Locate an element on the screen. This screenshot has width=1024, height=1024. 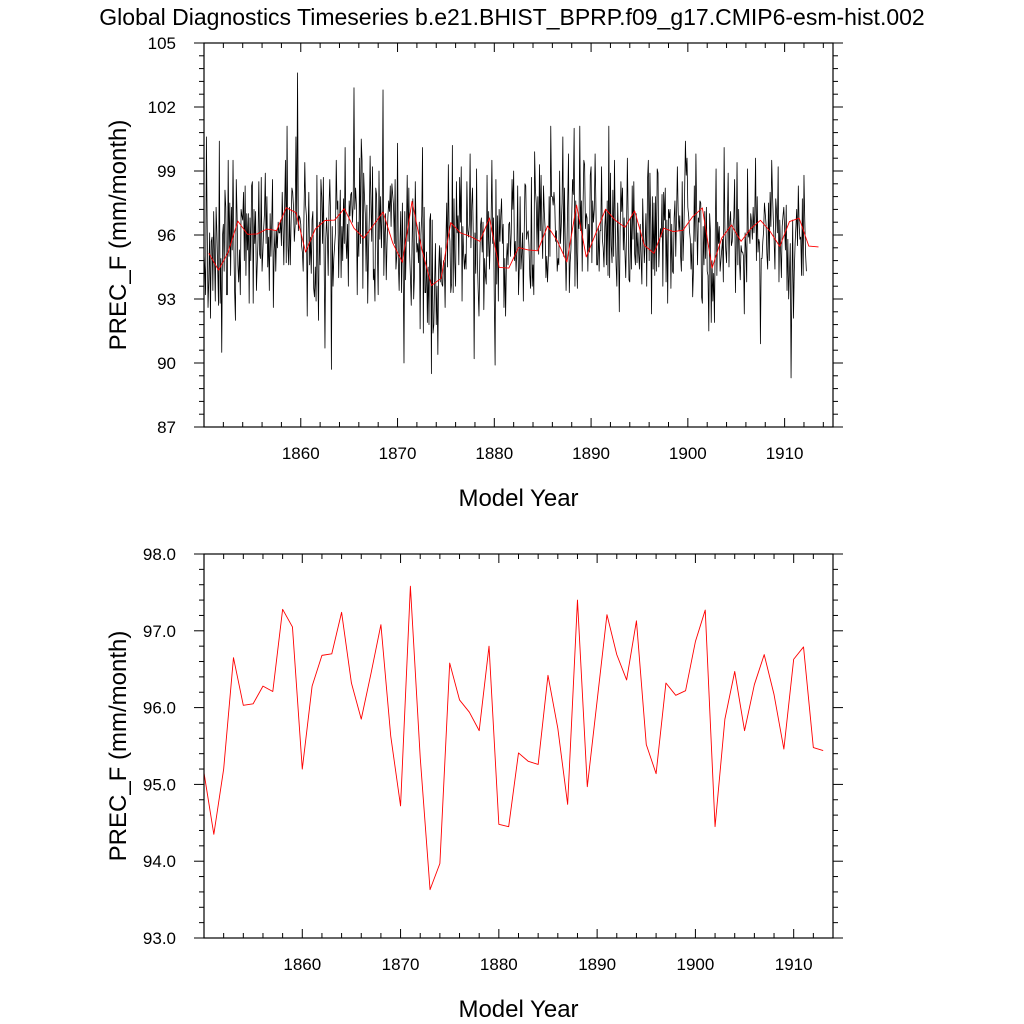
y-tick-label: 90 is located at coordinates (166, 363).